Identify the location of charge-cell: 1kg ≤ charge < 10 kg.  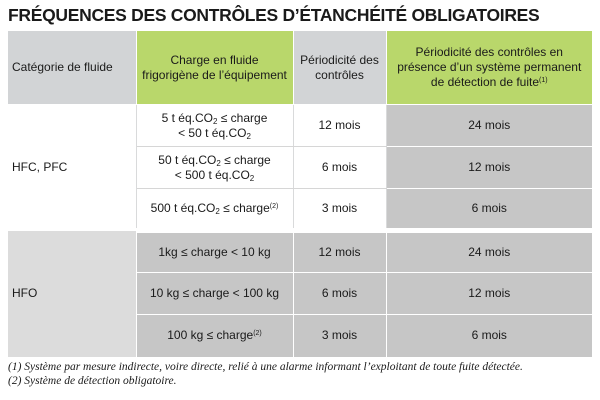
(215, 251).